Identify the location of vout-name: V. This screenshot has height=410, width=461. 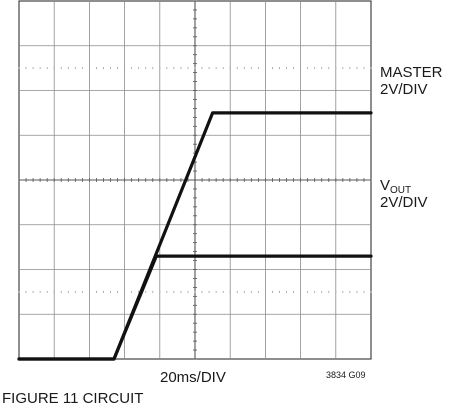
(385, 185).